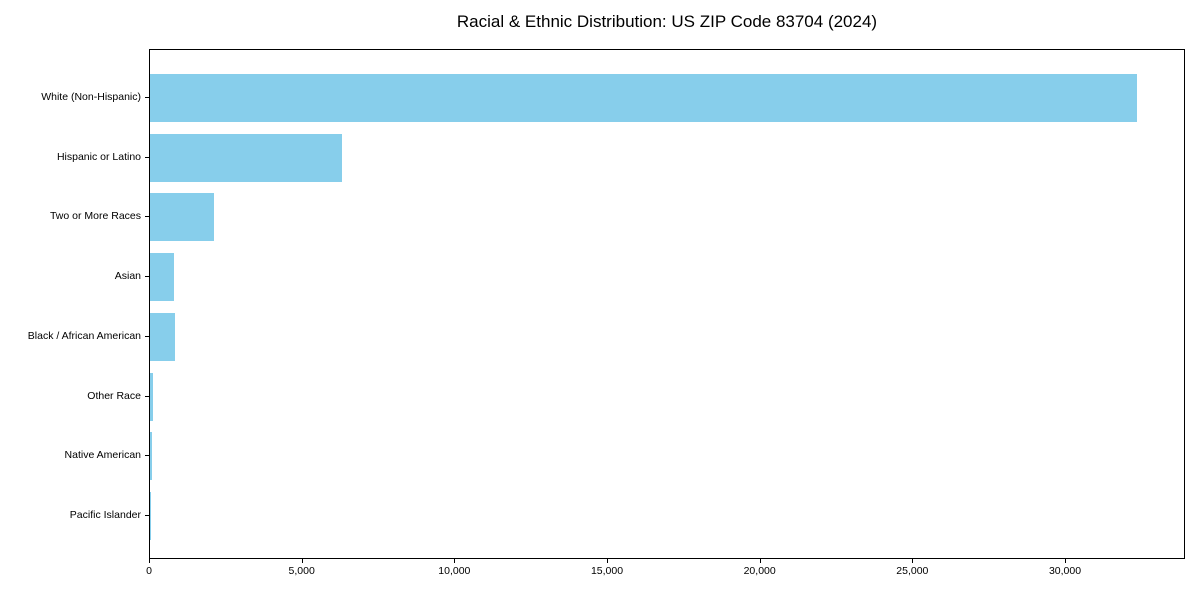 The height and width of the screenshot is (600, 1200). What do you see at coordinates (912, 571) in the screenshot?
I see `x-tick-label: 25,000` at bounding box center [912, 571].